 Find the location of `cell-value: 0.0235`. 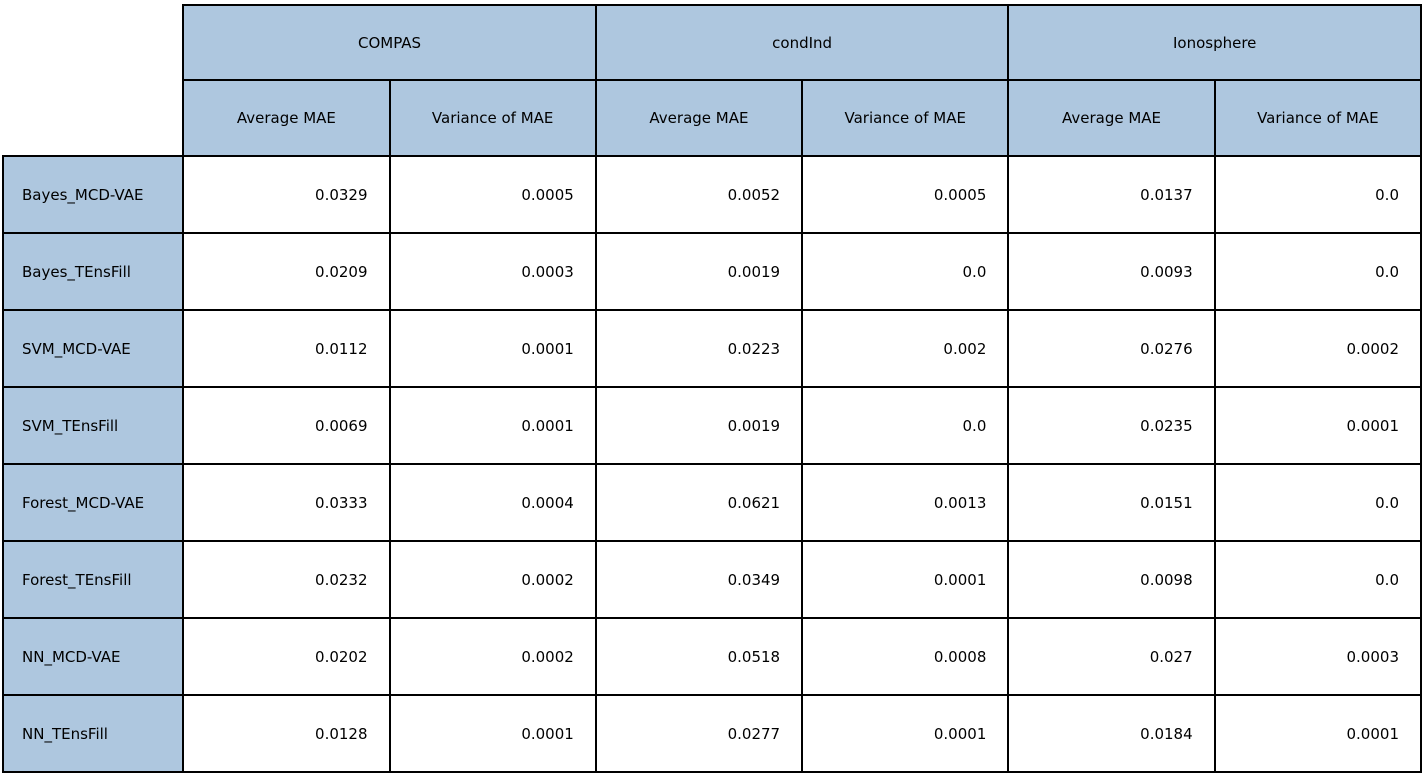

cell-value: 0.0235 is located at coordinates (1111, 425).